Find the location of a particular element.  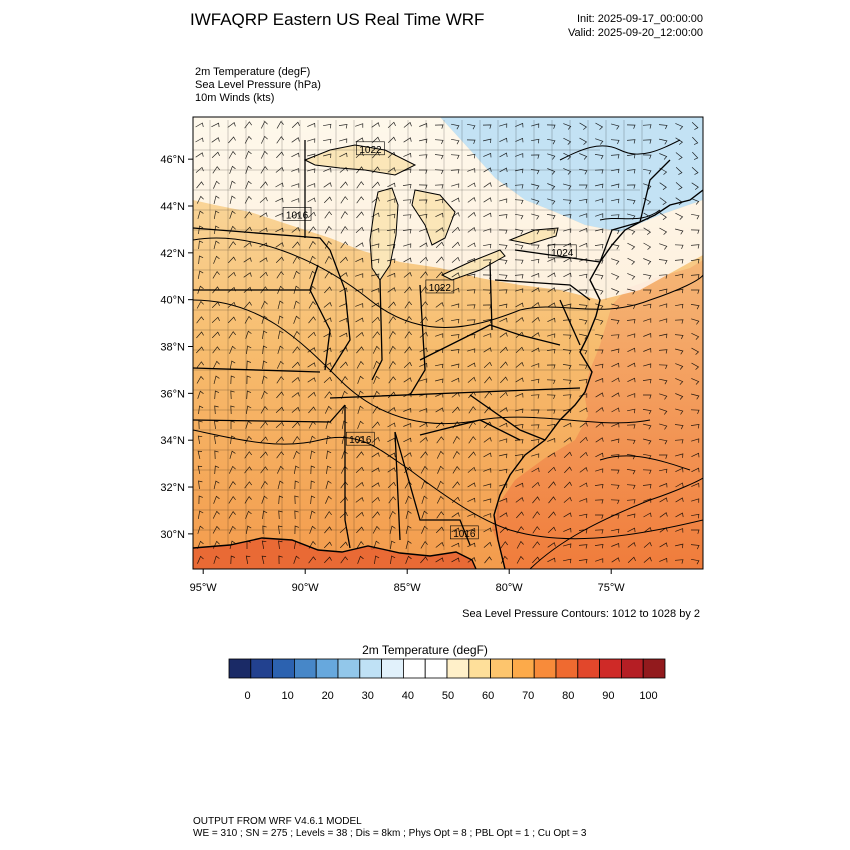

lake-huron is located at coordinates (433, 217).